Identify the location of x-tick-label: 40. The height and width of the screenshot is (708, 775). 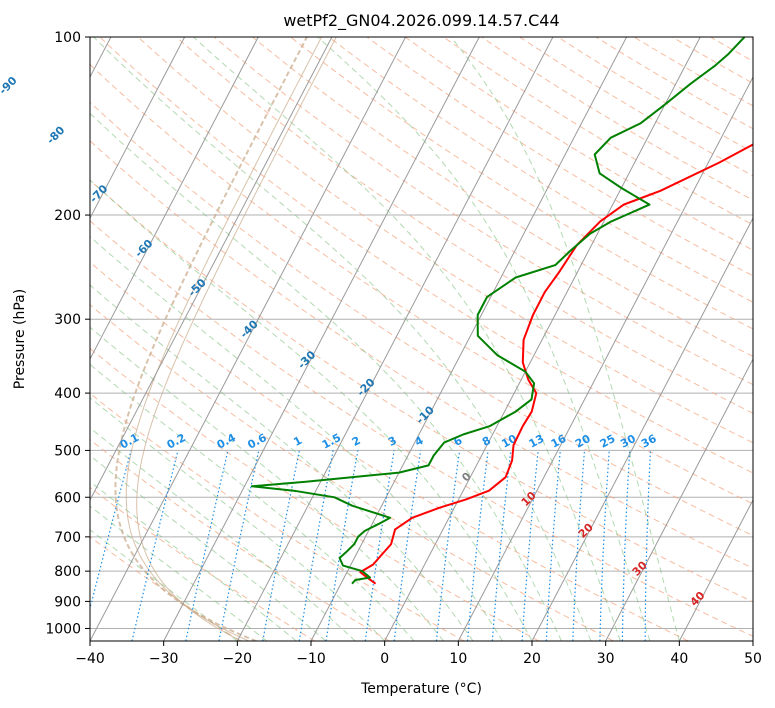
(679, 659).